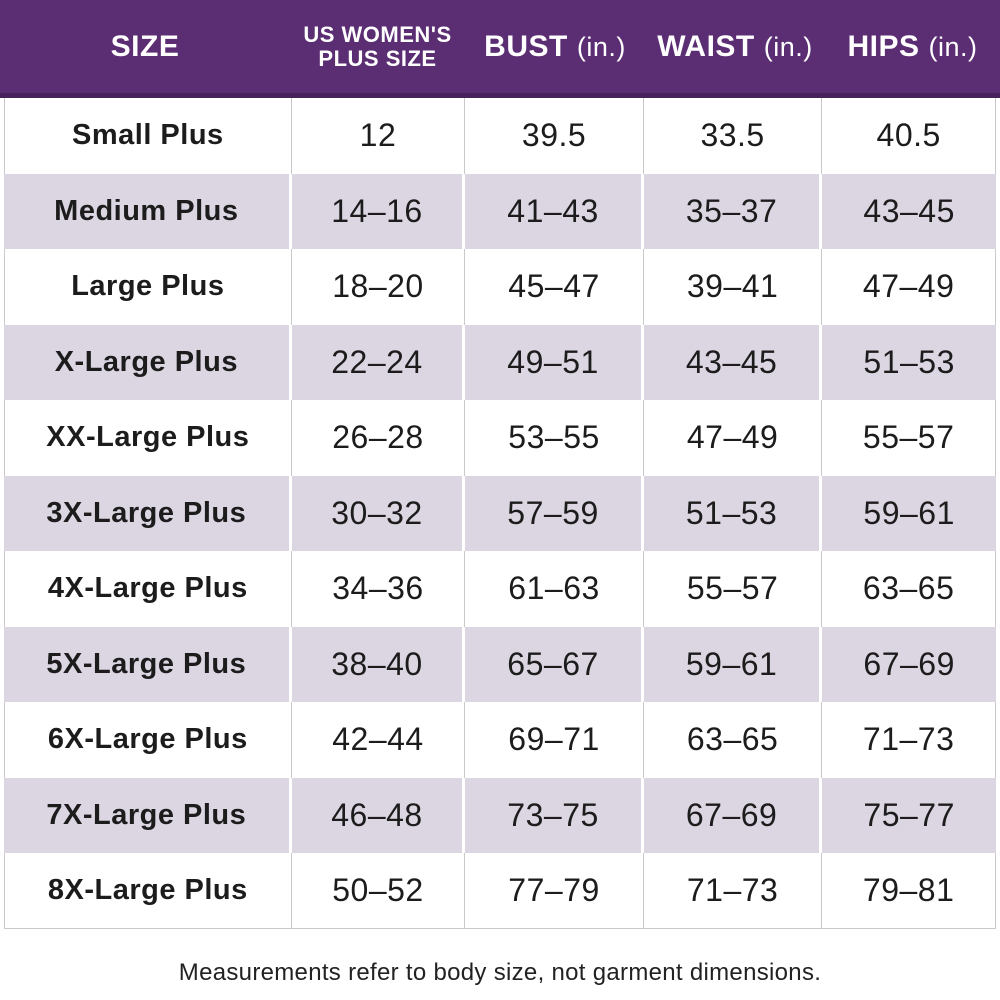 Image resolution: width=1000 pixels, height=1000 pixels. Describe the element at coordinates (148, 287) in the screenshot. I see `size-cell: Large Plus` at that location.